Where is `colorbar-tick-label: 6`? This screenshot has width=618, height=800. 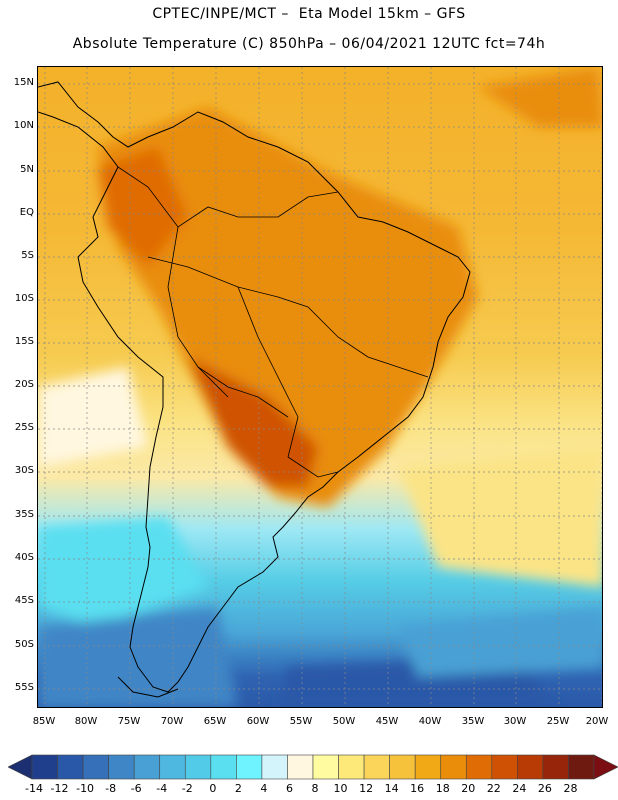
colorbar-tick-label: 6 is located at coordinates (289, 788).